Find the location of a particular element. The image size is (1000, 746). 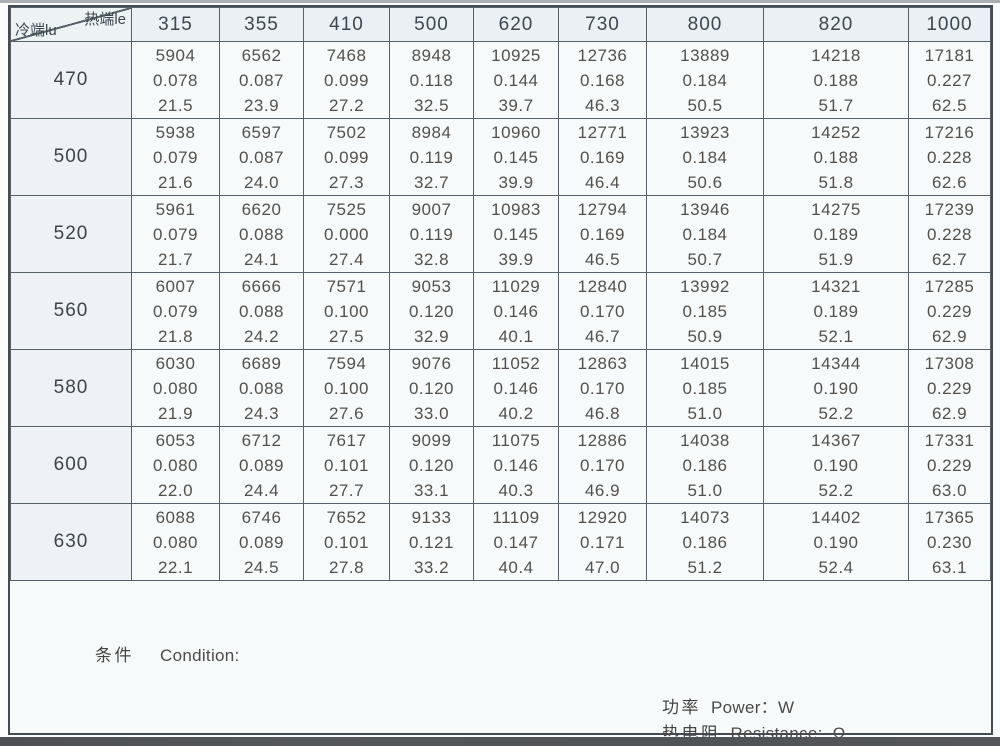

data-cell: 6620 0.088 24.1 is located at coordinates (261, 234).